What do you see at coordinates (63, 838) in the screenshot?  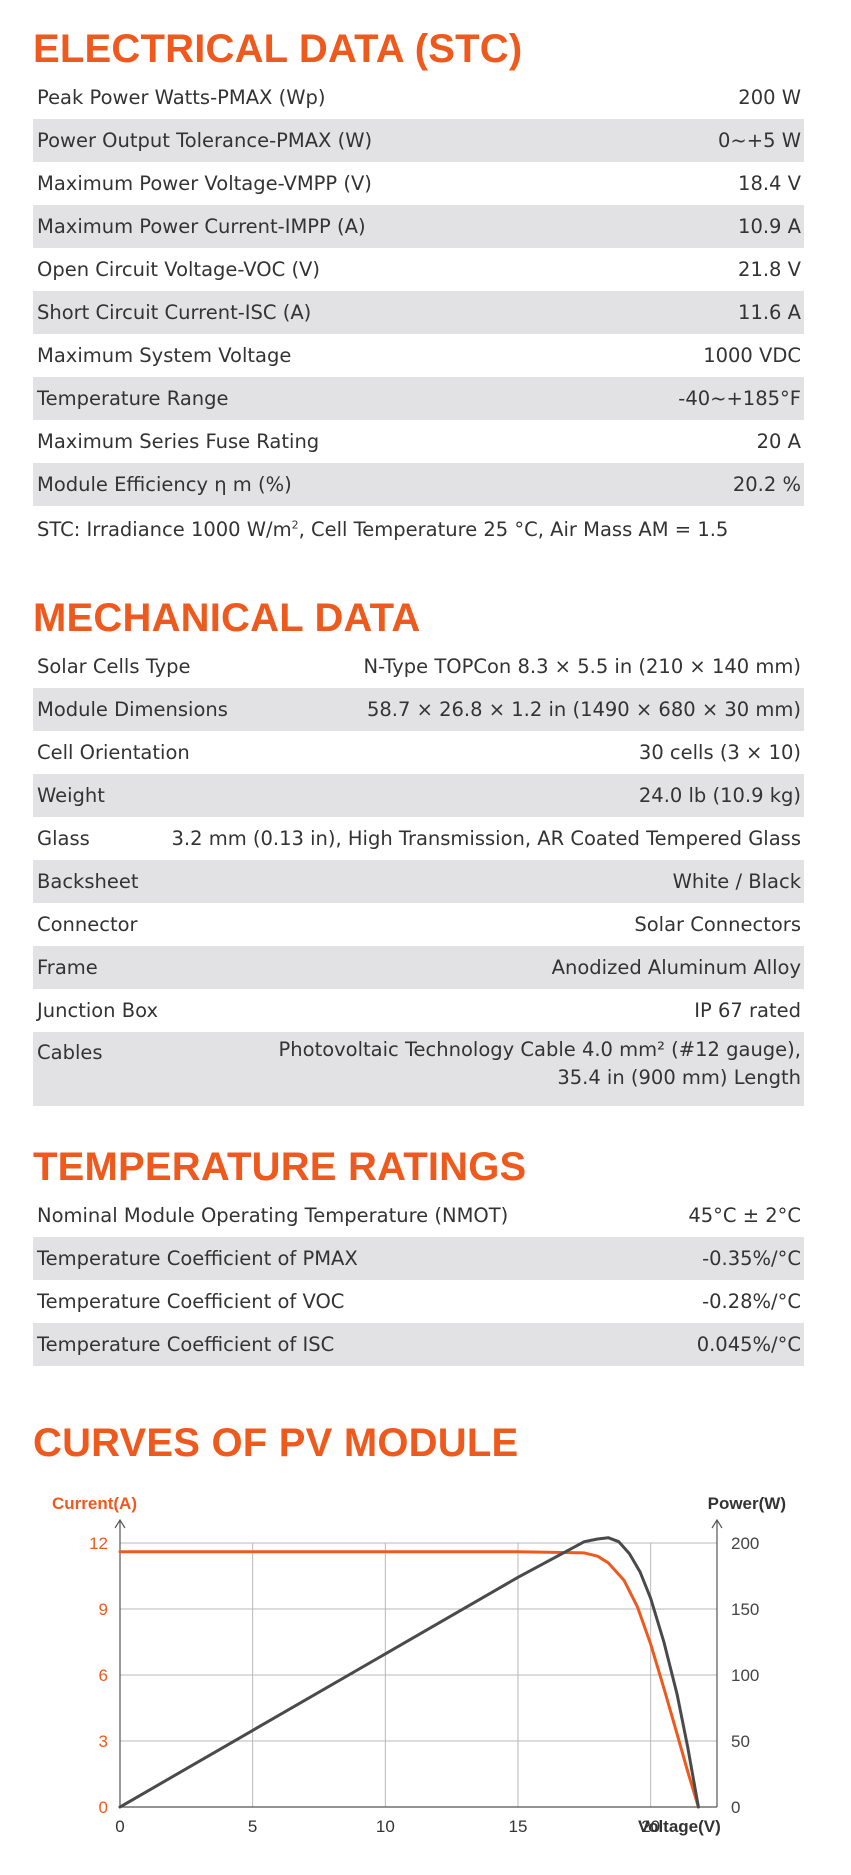 I see `row-label: Glass` at bounding box center [63, 838].